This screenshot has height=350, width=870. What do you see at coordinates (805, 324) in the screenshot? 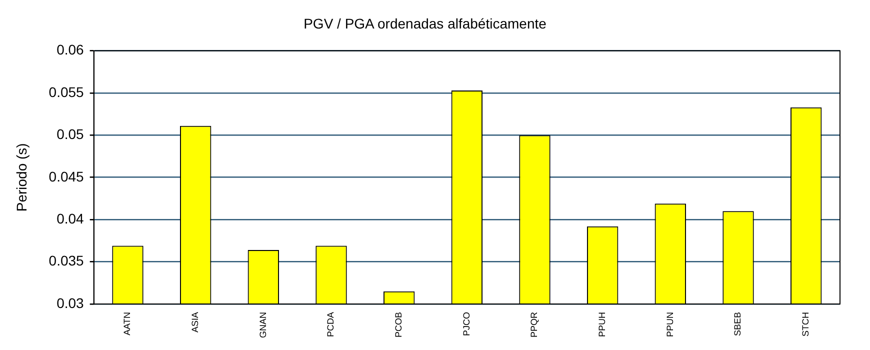
I see `x-tick-label: STCH` at bounding box center [805, 324].